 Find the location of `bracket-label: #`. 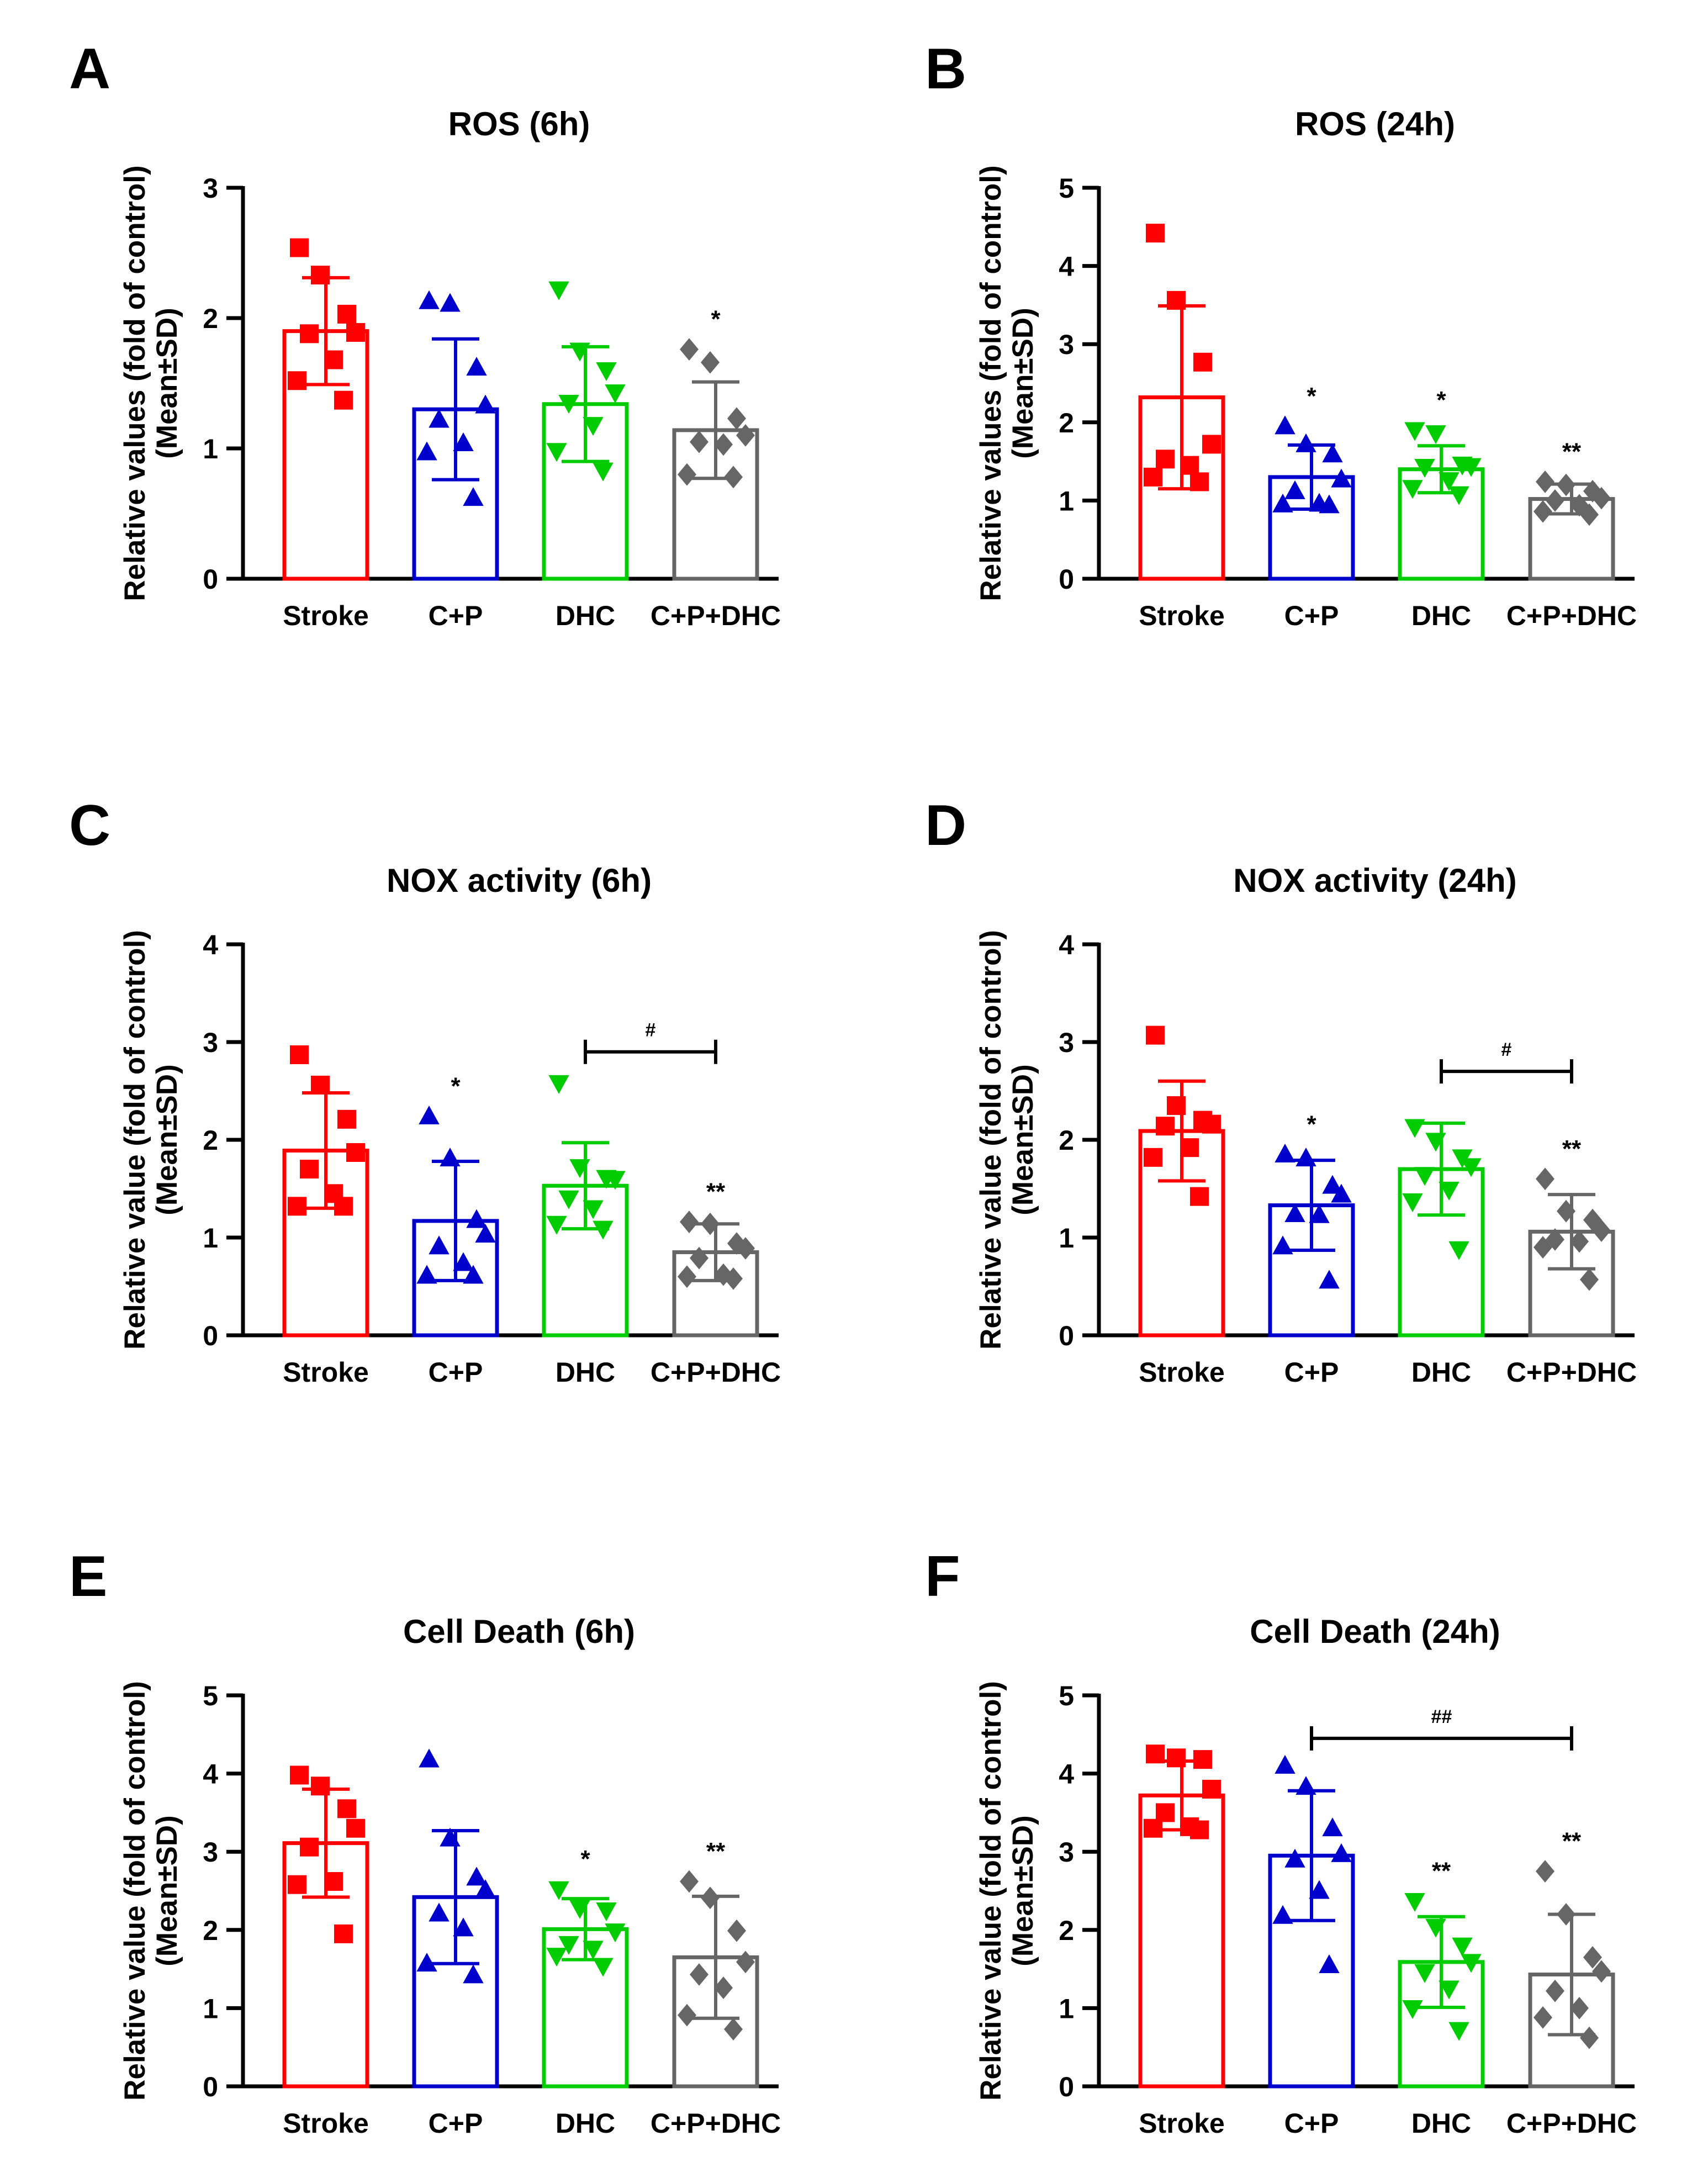

bracket-label: # is located at coordinates (651, 1030).